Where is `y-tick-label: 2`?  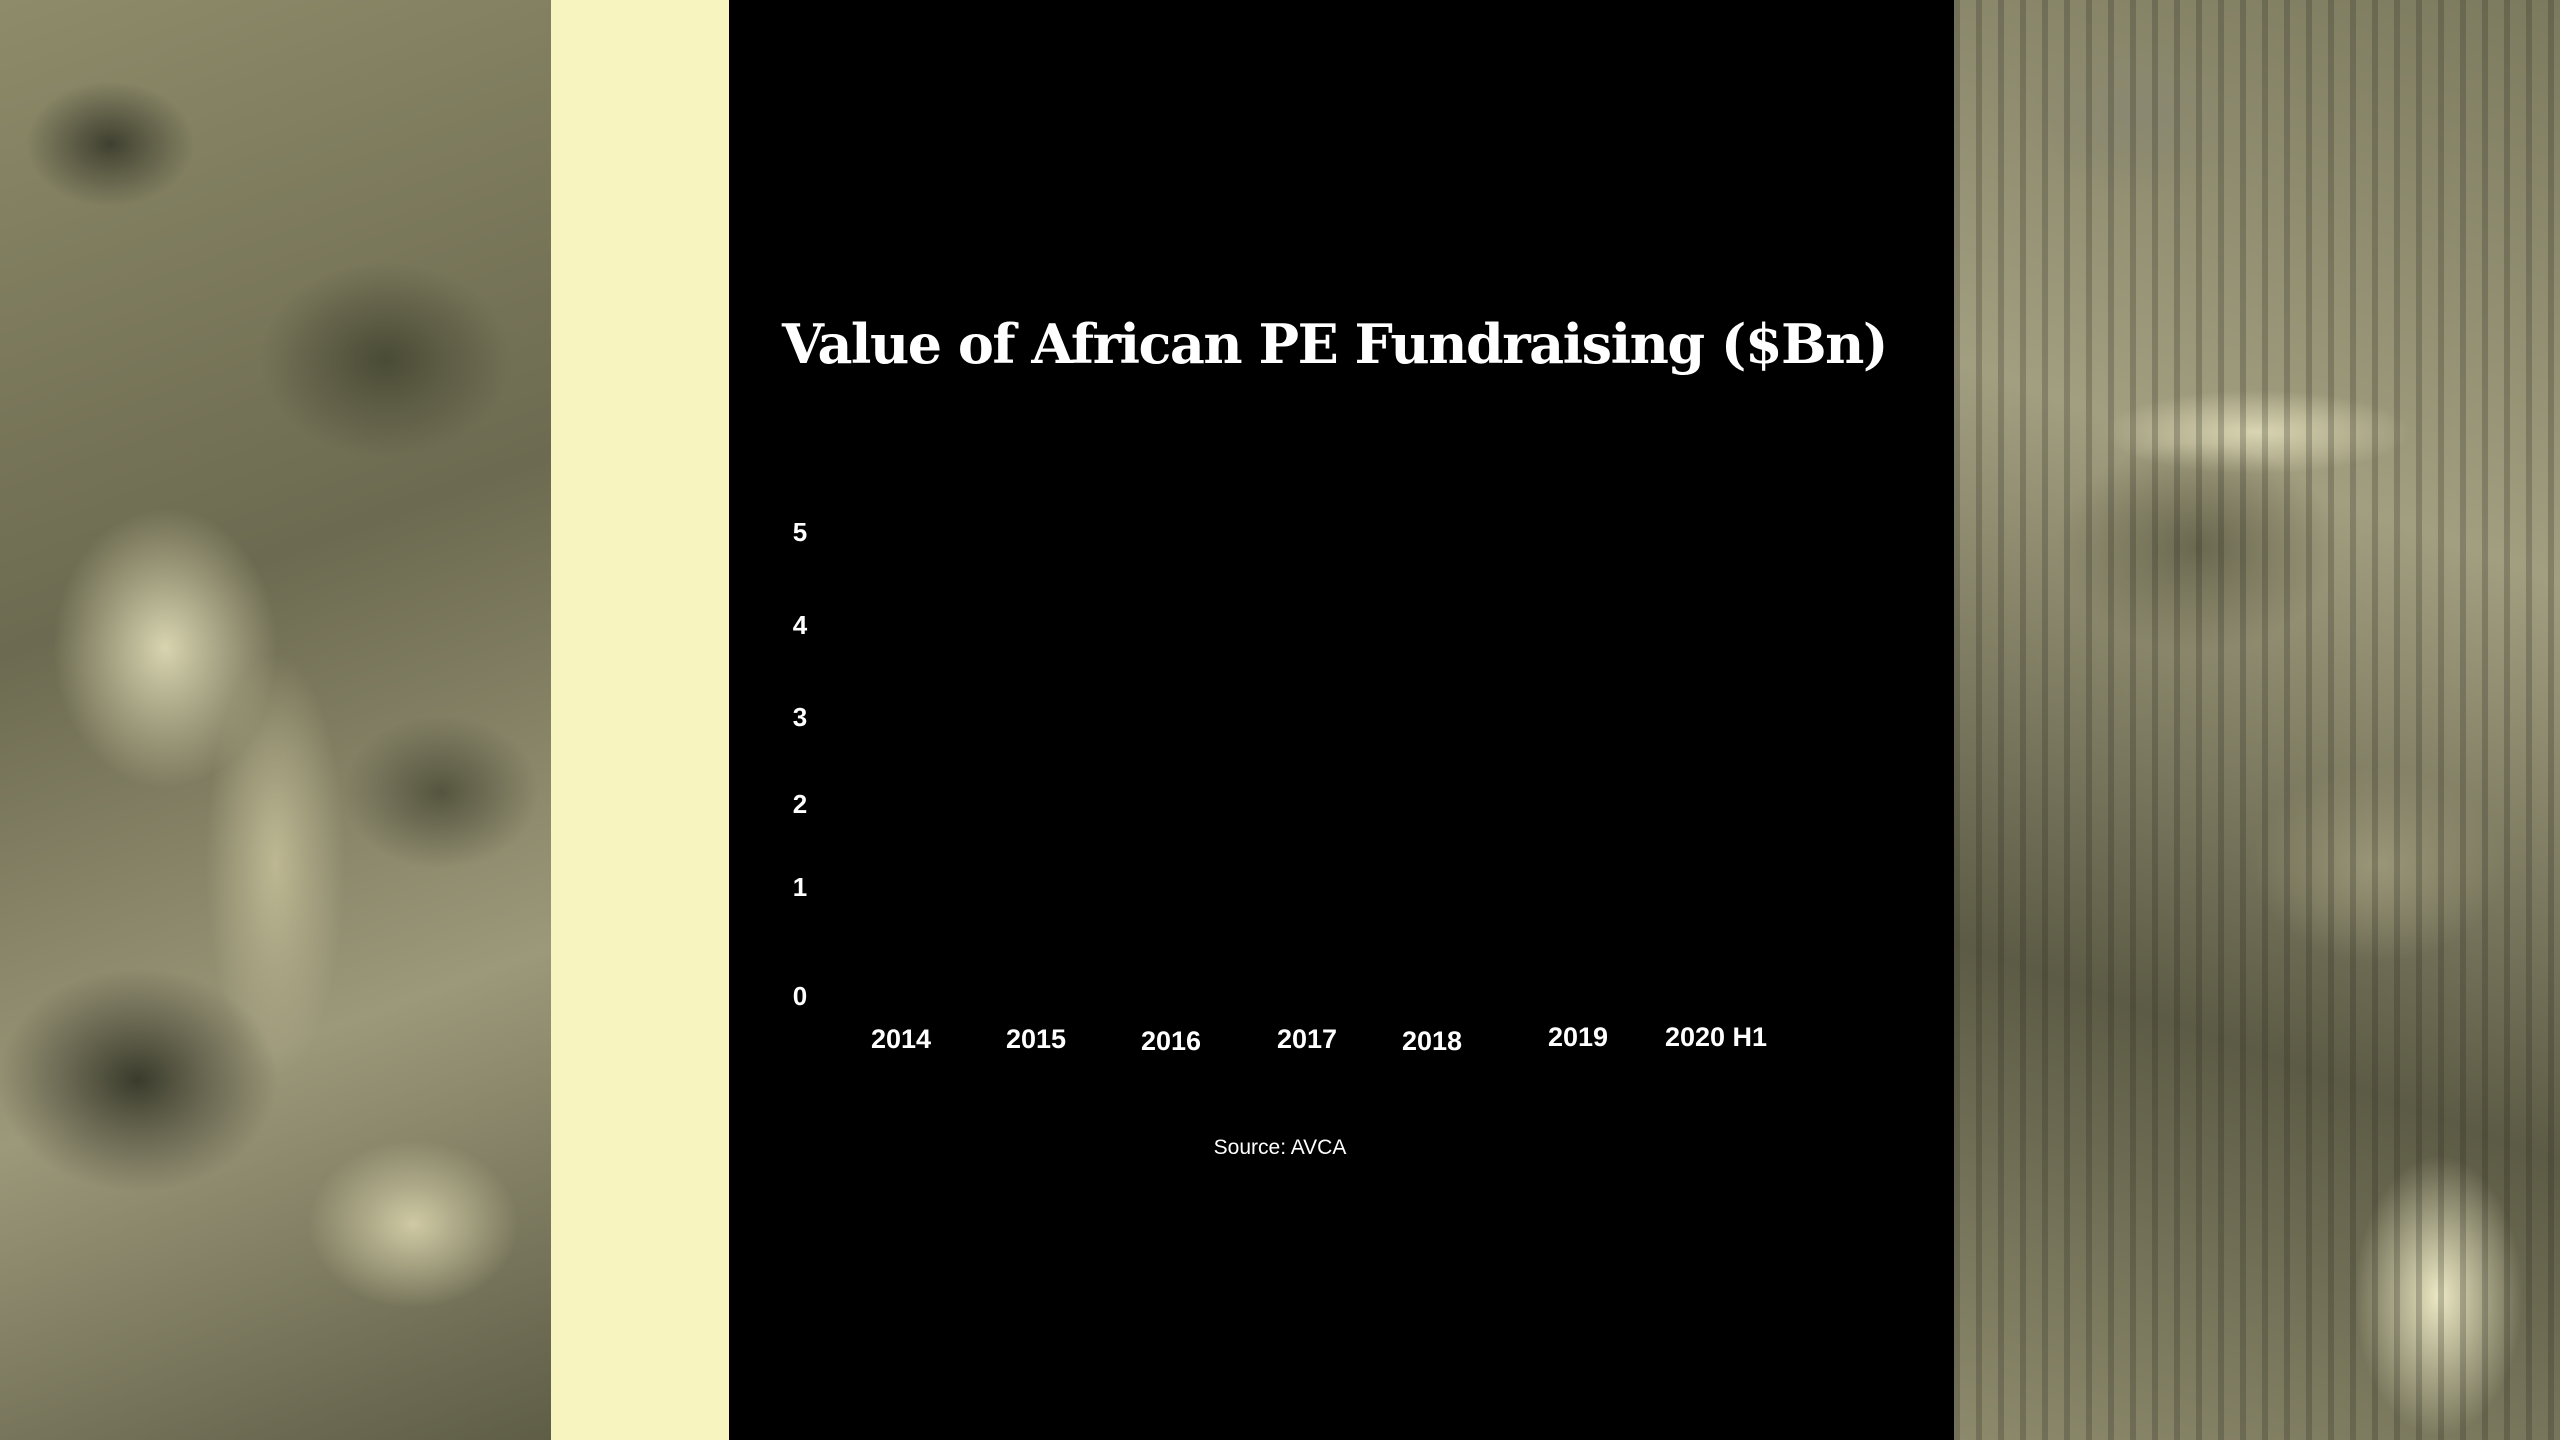
y-tick-label: 2 is located at coordinates (800, 804).